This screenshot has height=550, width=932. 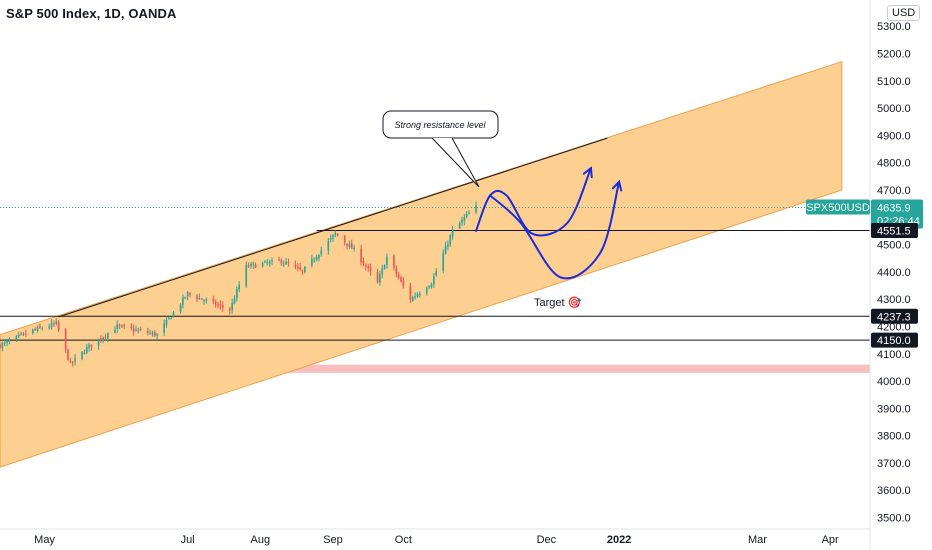 I want to click on price-tick-label: 5000.0, so click(x=894, y=109).